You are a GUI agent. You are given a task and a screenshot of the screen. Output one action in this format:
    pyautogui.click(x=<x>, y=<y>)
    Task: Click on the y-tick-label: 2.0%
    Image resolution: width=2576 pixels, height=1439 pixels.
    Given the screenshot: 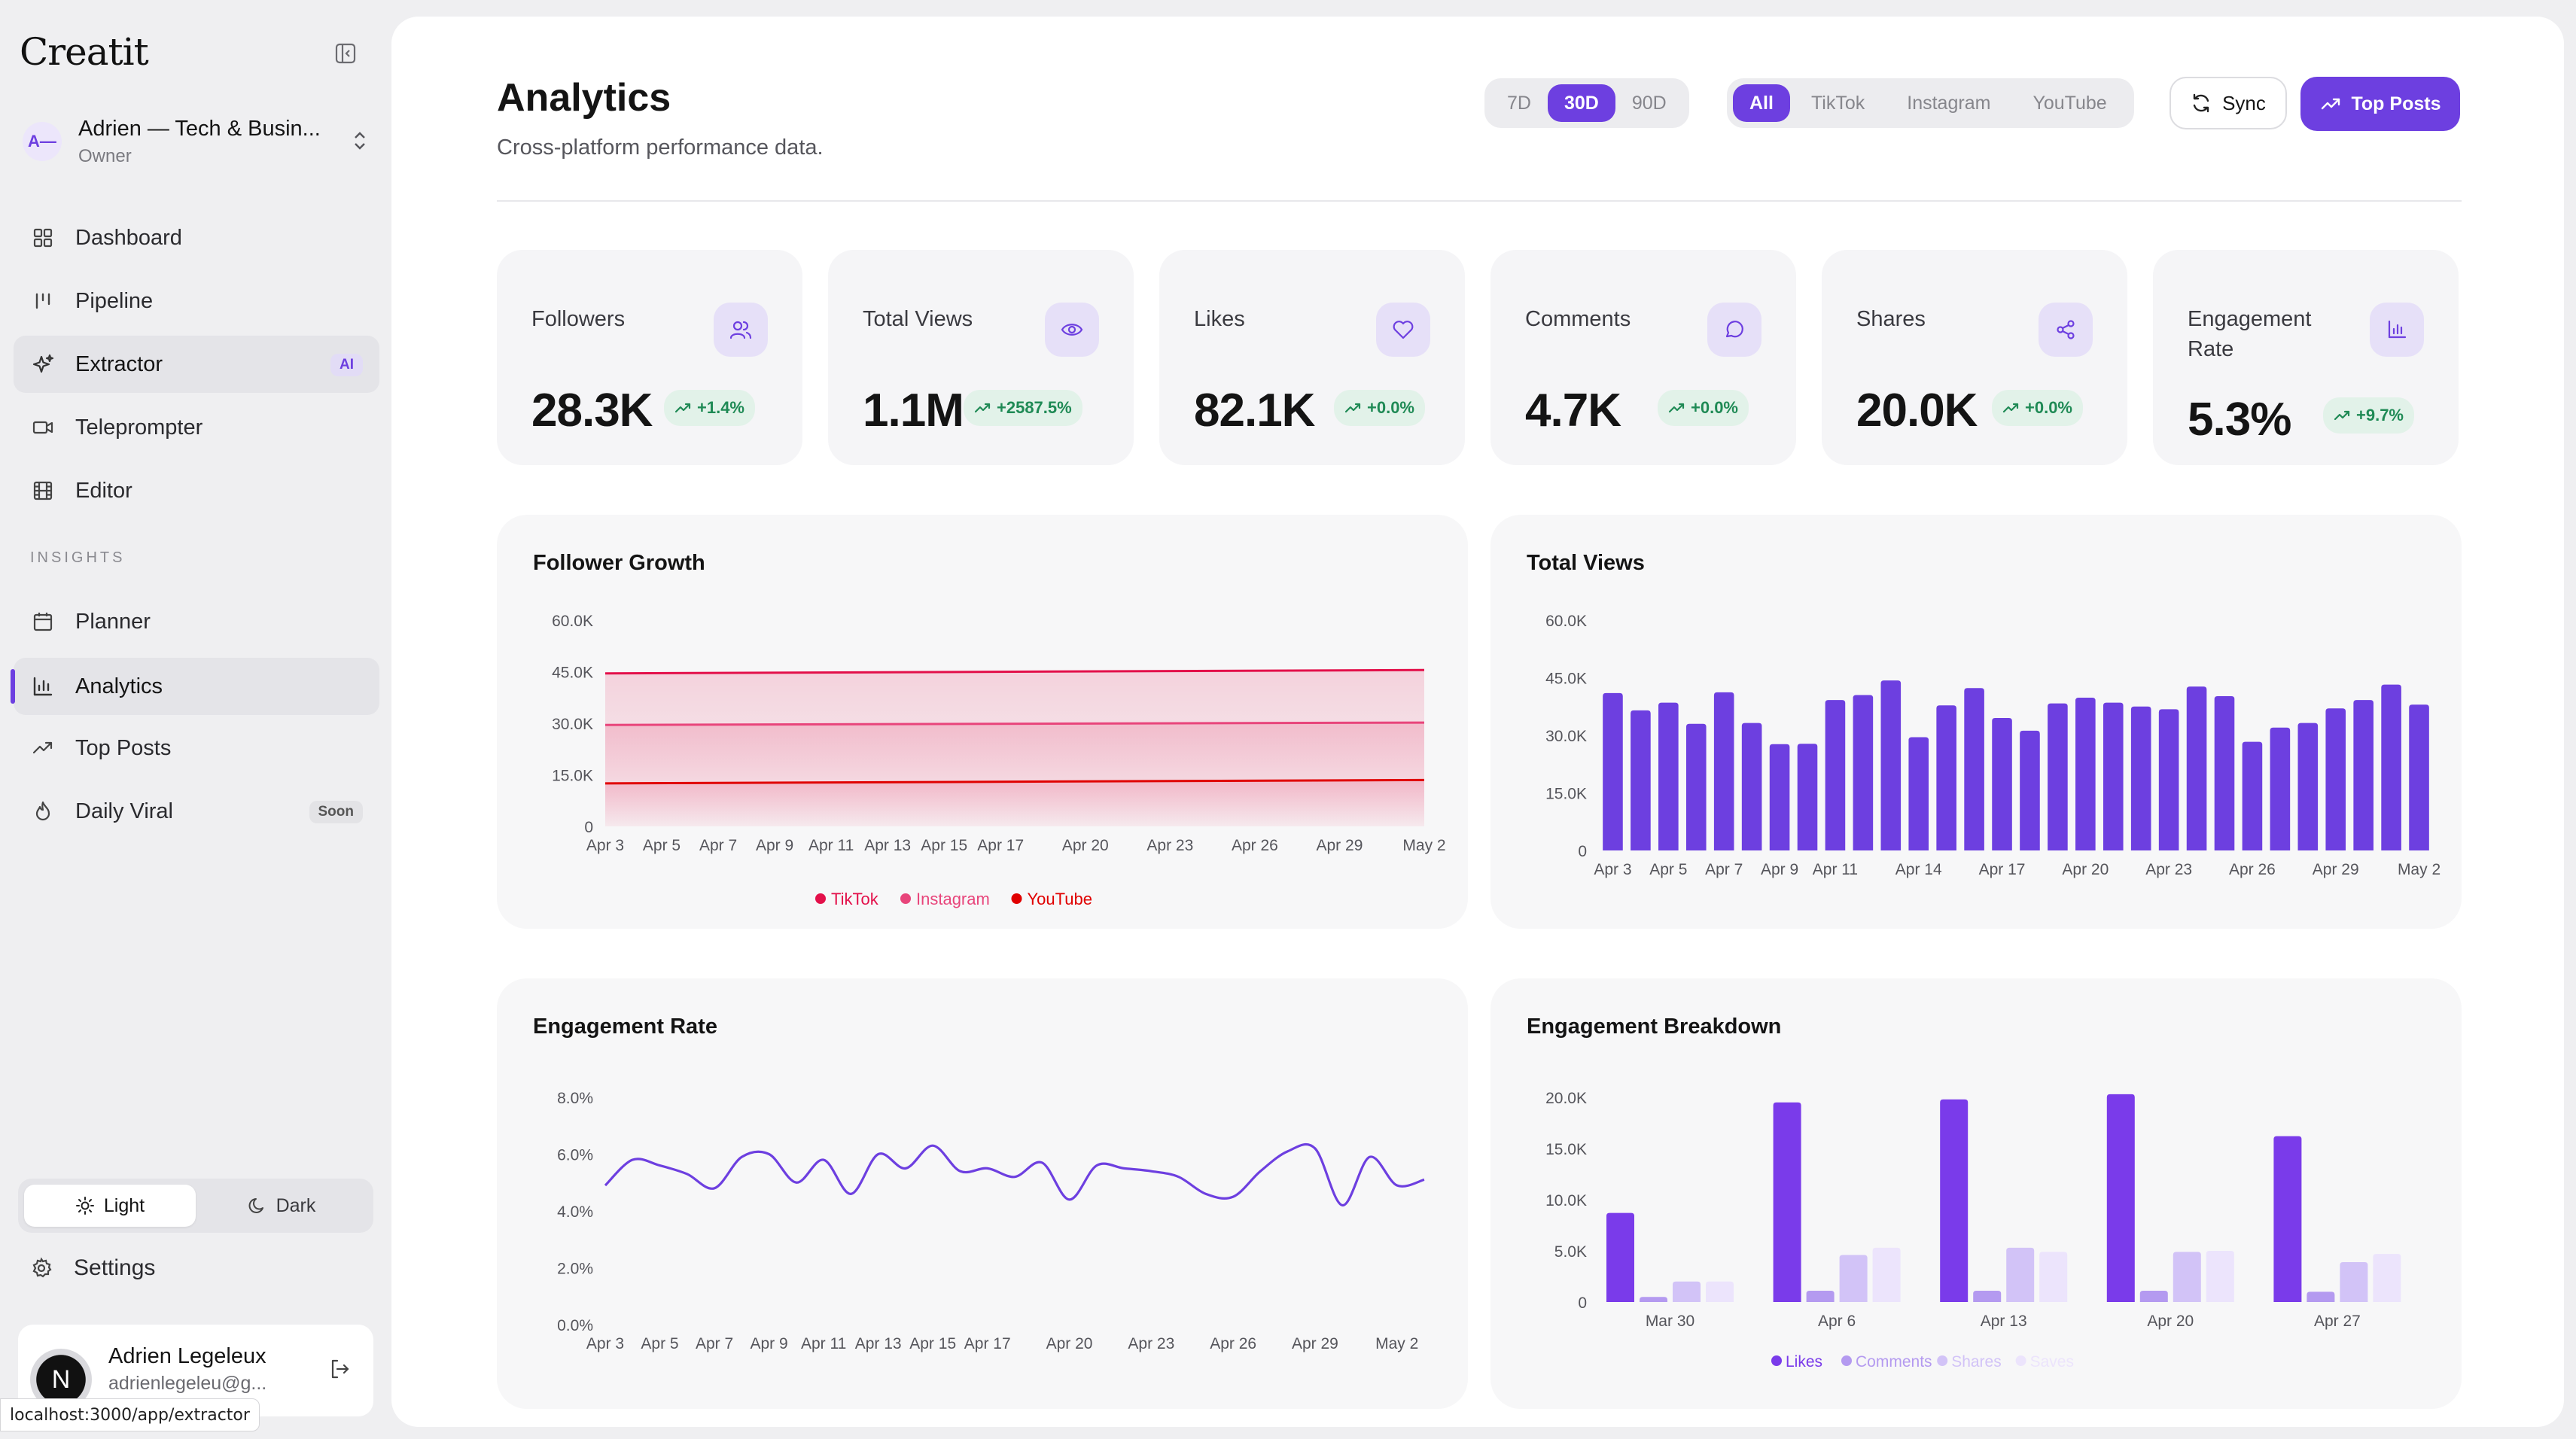 What is the action you would take?
    pyautogui.click(x=575, y=1269)
    